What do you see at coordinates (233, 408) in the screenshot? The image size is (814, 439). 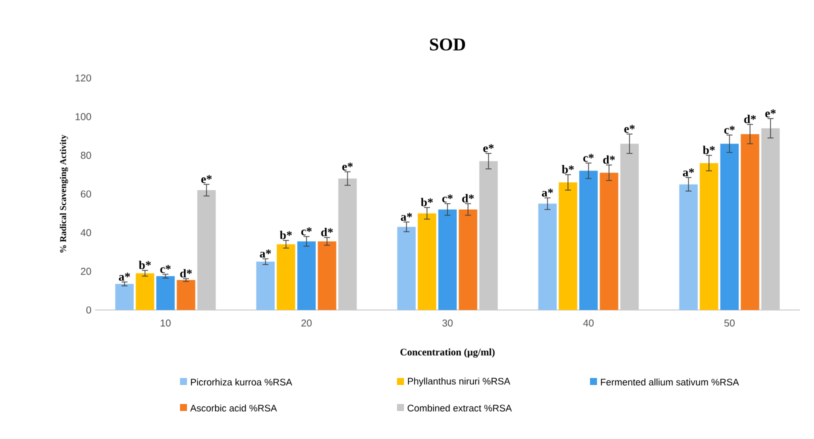 I see `legend-label: Ascorbic acid %RSA` at bounding box center [233, 408].